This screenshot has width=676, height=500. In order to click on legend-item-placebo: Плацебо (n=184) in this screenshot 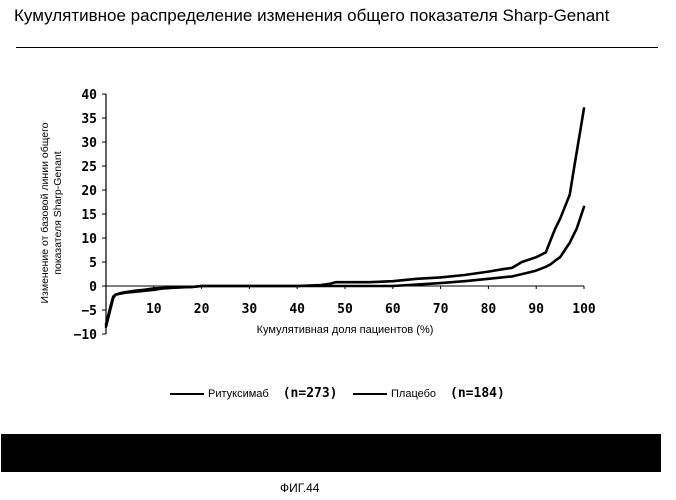, I will do `click(429, 393)`.